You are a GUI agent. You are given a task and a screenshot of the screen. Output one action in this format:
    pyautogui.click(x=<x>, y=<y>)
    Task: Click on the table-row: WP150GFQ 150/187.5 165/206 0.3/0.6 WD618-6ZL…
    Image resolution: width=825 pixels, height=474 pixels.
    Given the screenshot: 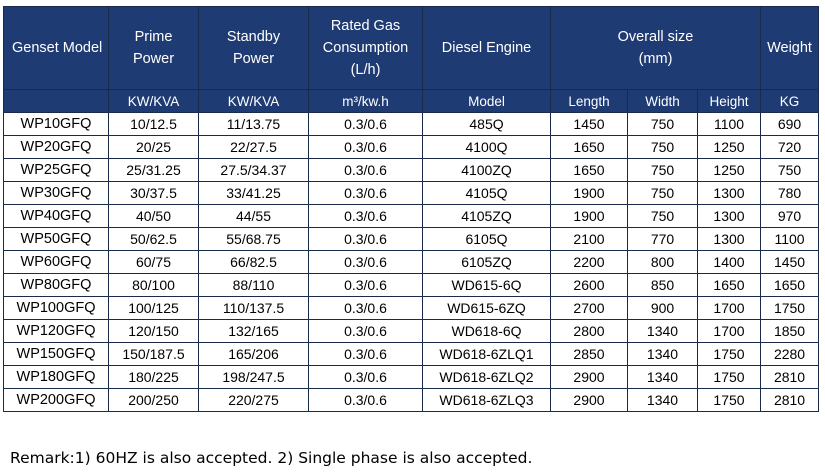 What is the action you would take?
    pyautogui.click(x=411, y=354)
    